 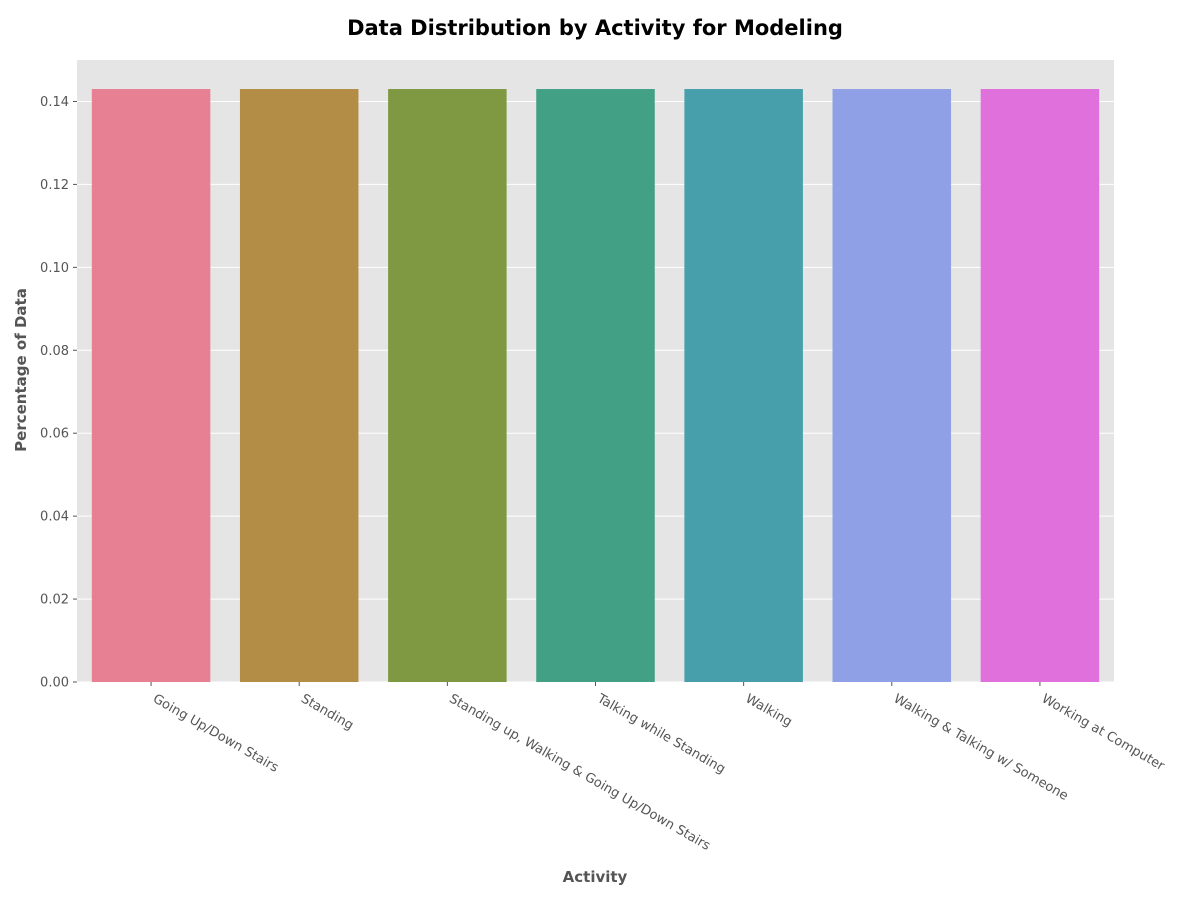 What do you see at coordinates (327, 712) in the screenshot?
I see `x-tick-label: Standing` at bounding box center [327, 712].